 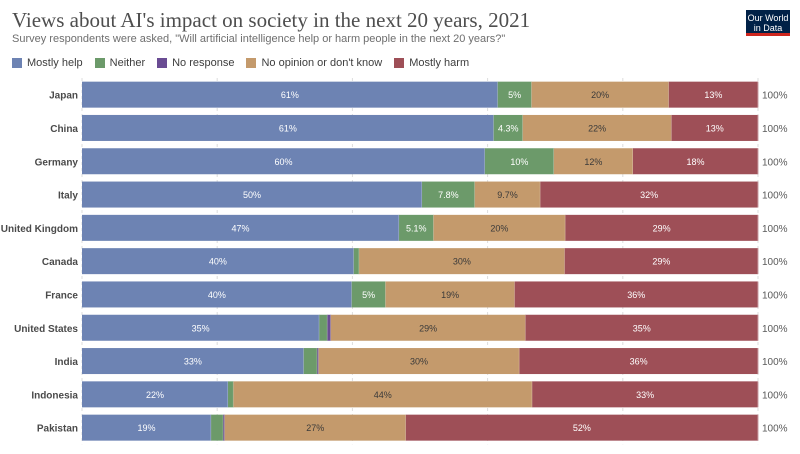 What do you see at coordinates (399, 63) in the screenshot?
I see `legend-swatch-mostly-harm` at bounding box center [399, 63].